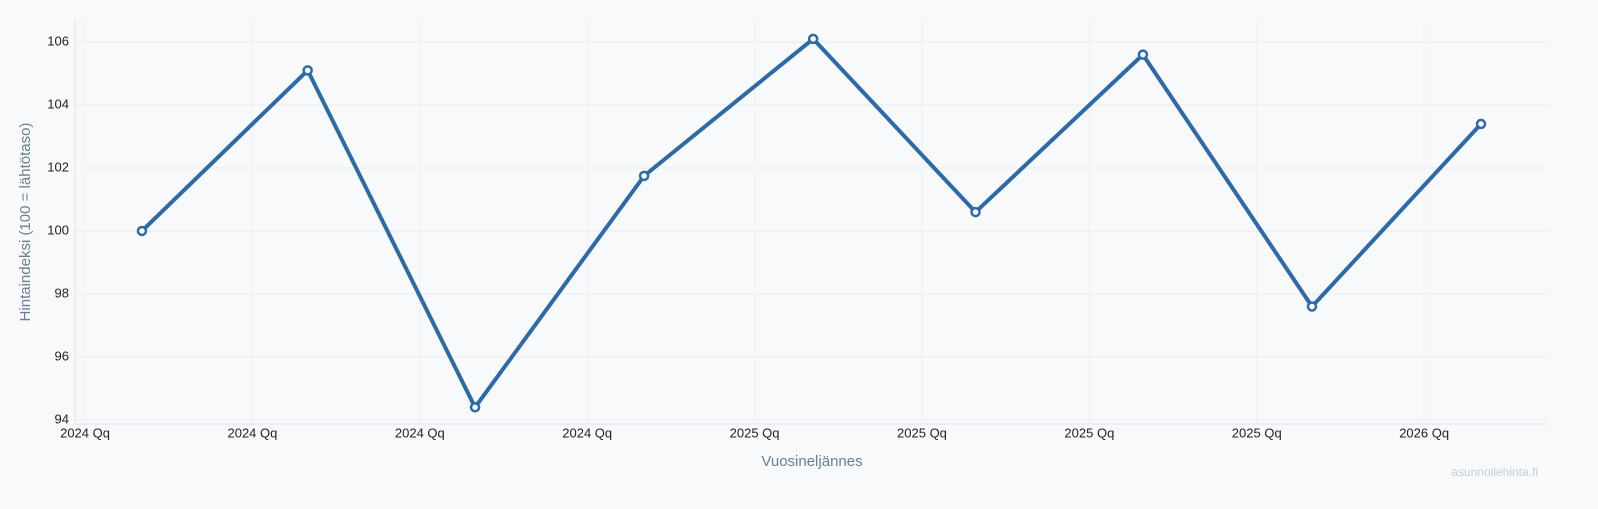 This screenshot has height=509, width=1598. Describe the element at coordinates (1494, 472) in the screenshot. I see `watermark: asunnollehinta.fi` at that location.